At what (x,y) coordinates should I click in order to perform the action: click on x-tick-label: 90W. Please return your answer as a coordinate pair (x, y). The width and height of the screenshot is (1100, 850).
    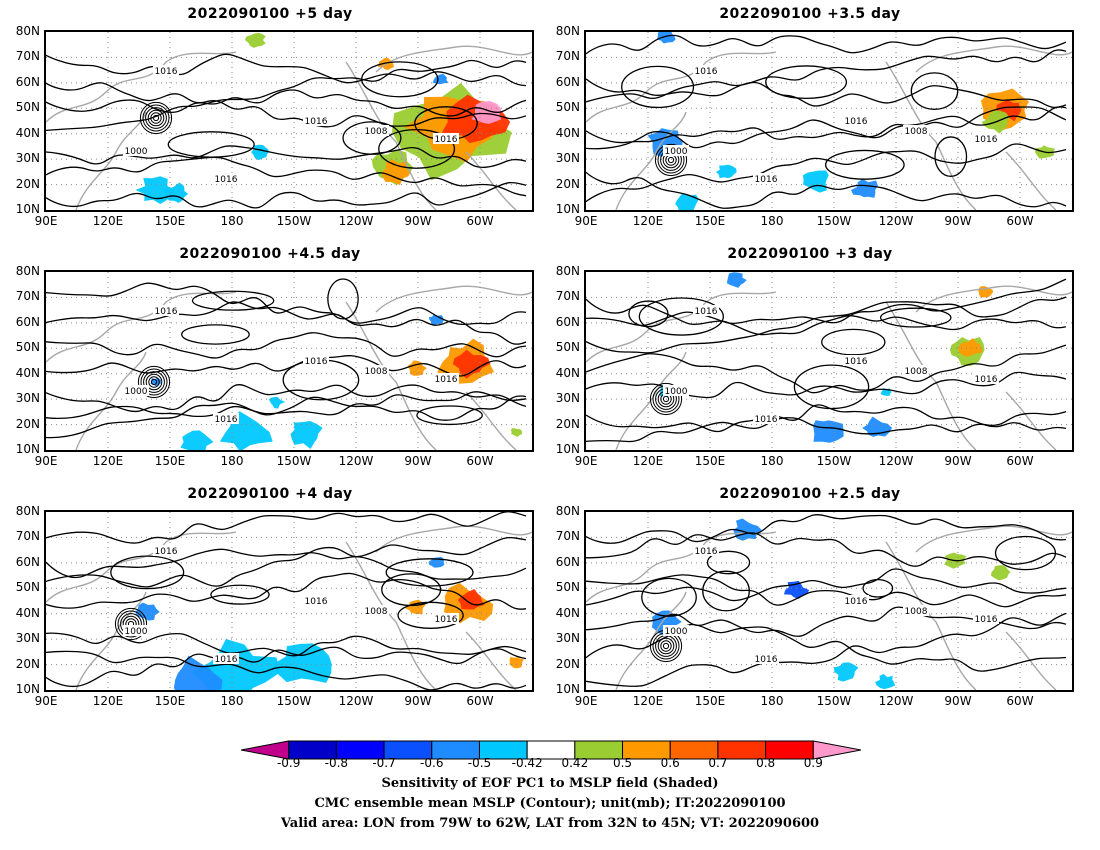
    Looking at the image, I should click on (958, 461).